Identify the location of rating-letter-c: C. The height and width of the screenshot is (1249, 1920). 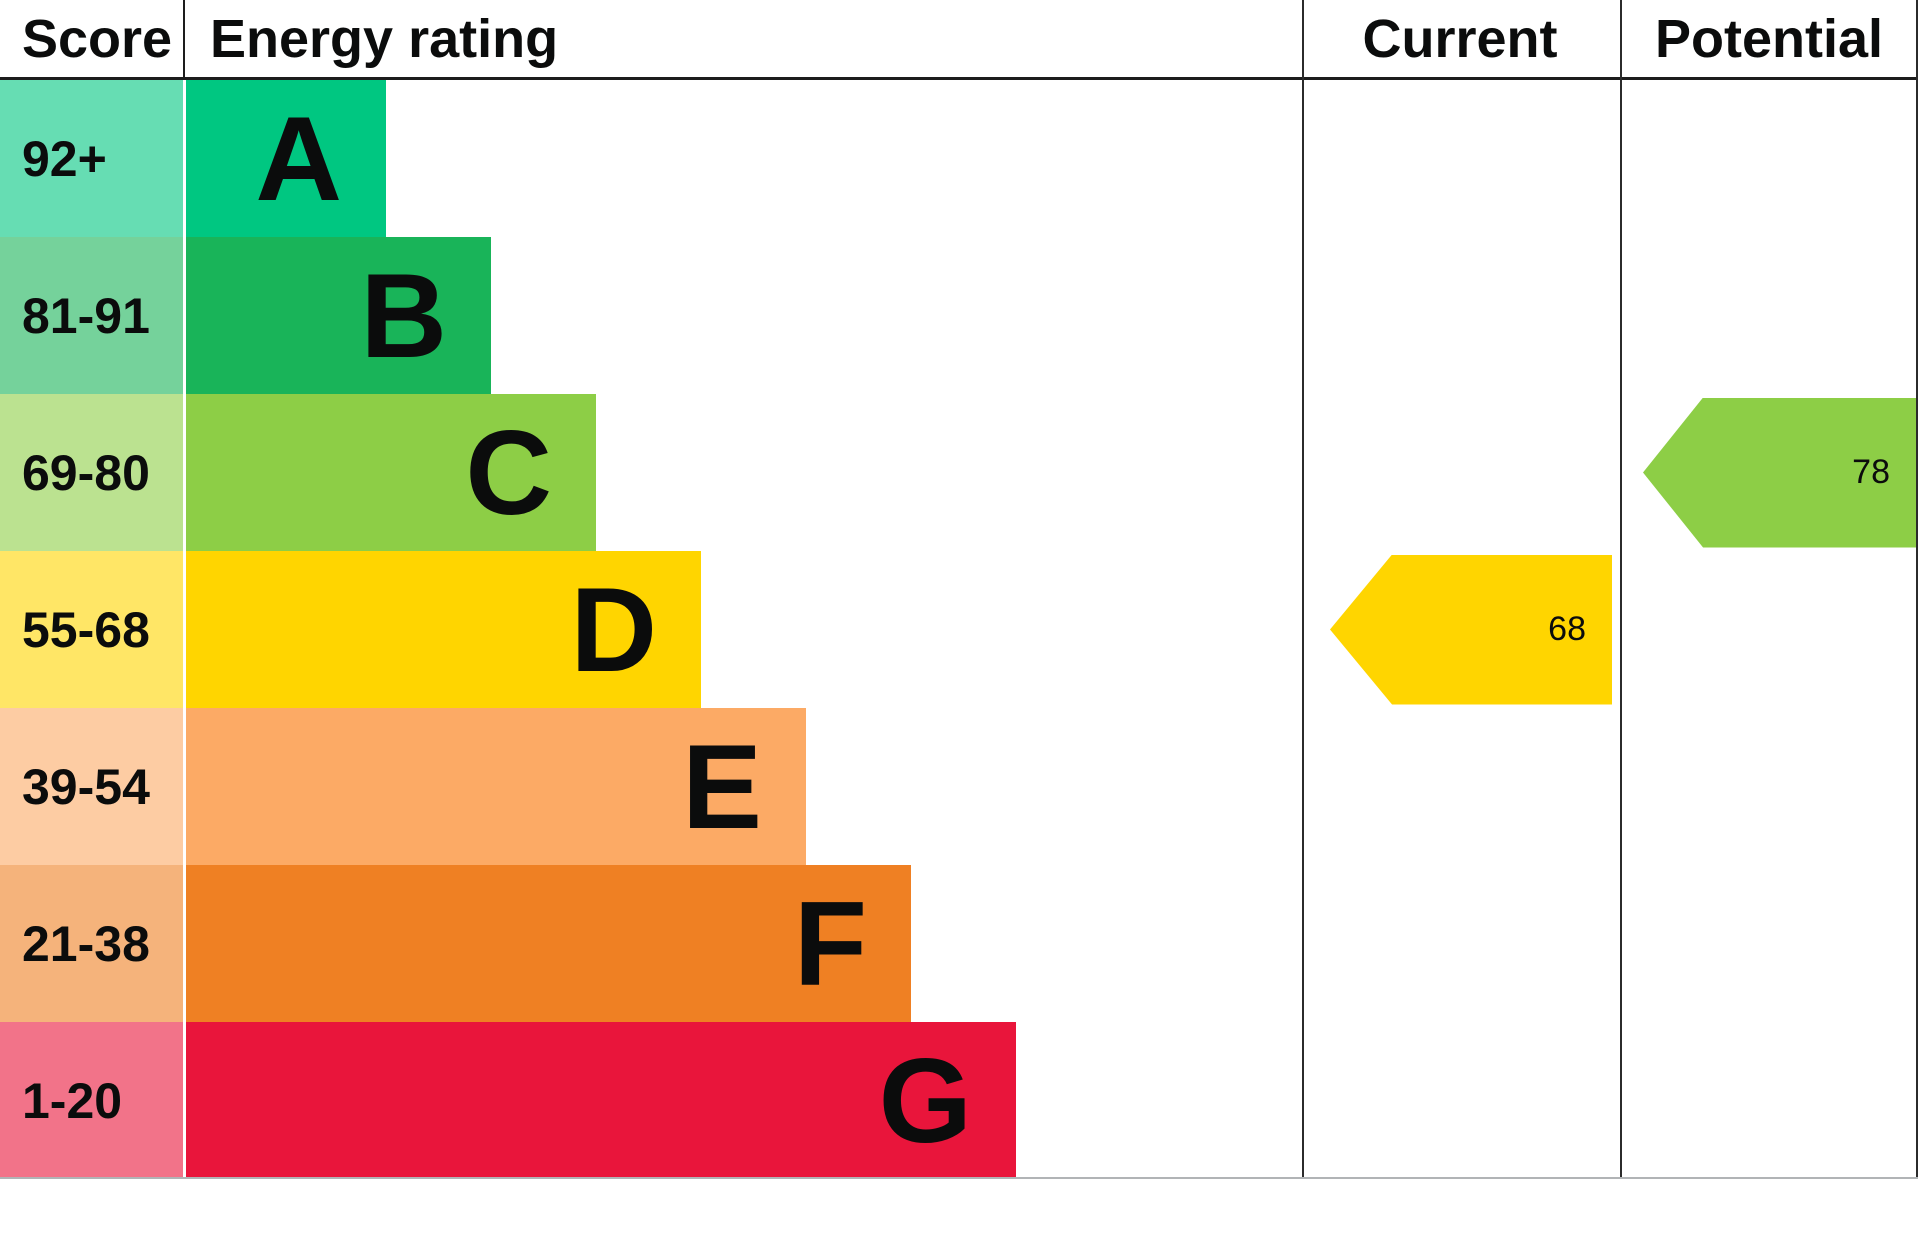
(508, 472).